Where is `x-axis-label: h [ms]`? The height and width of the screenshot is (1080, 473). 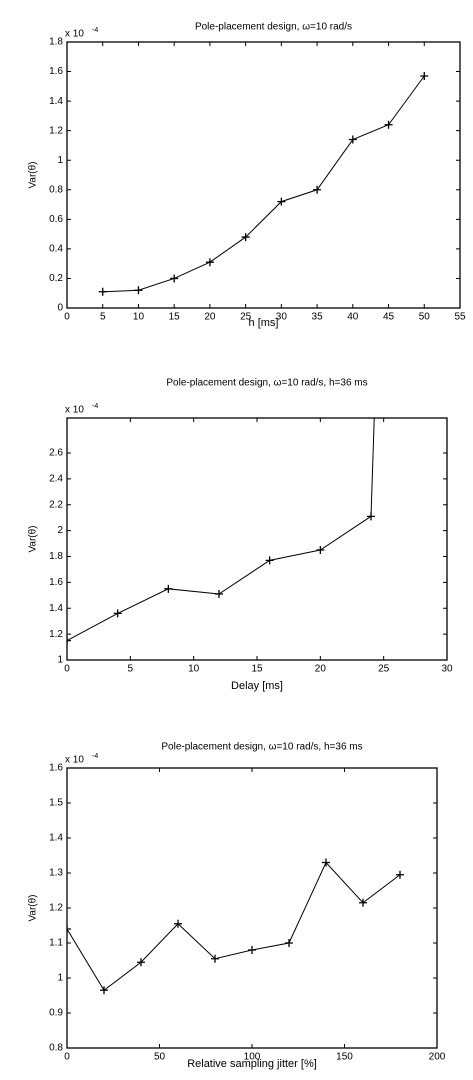 x-axis-label: h [ms] is located at coordinates (264, 323).